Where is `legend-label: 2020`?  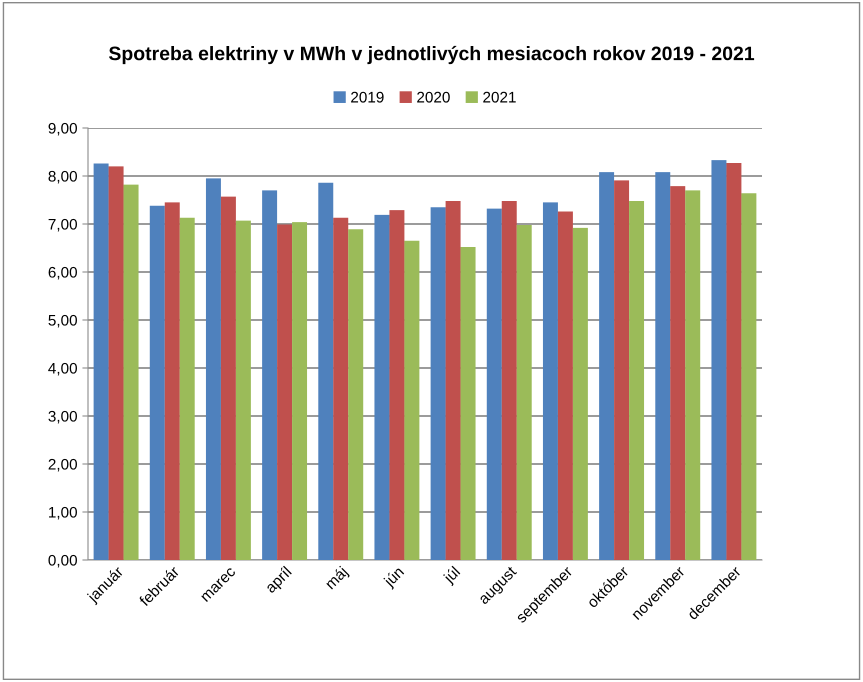
legend-label: 2020 is located at coordinates (433, 97).